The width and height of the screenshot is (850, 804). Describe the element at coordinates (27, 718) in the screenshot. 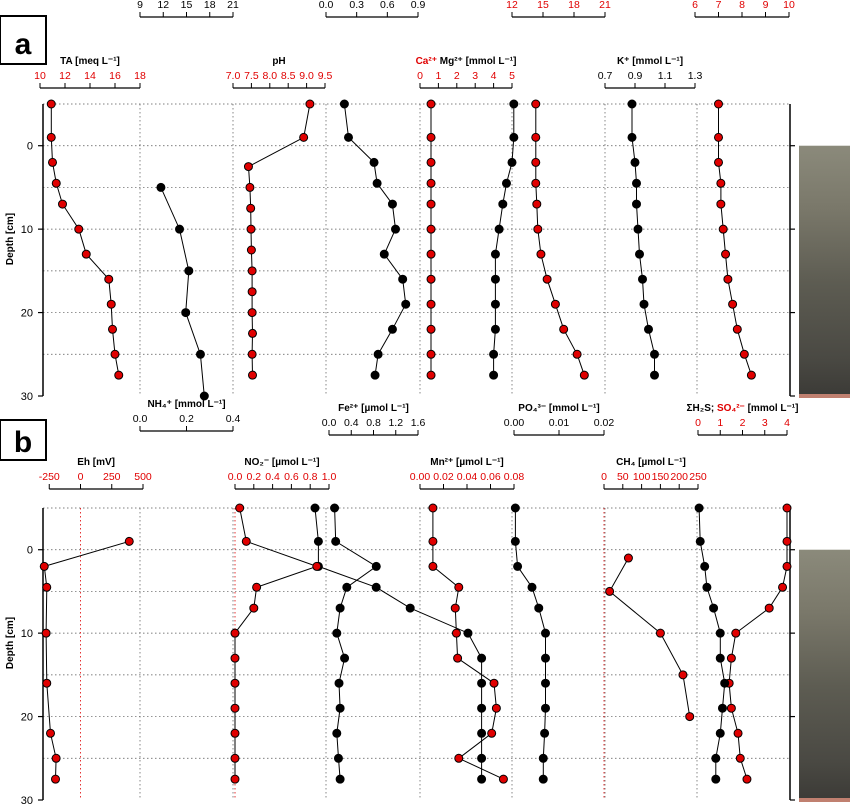

I see `depth-tick-label: 20` at that location.